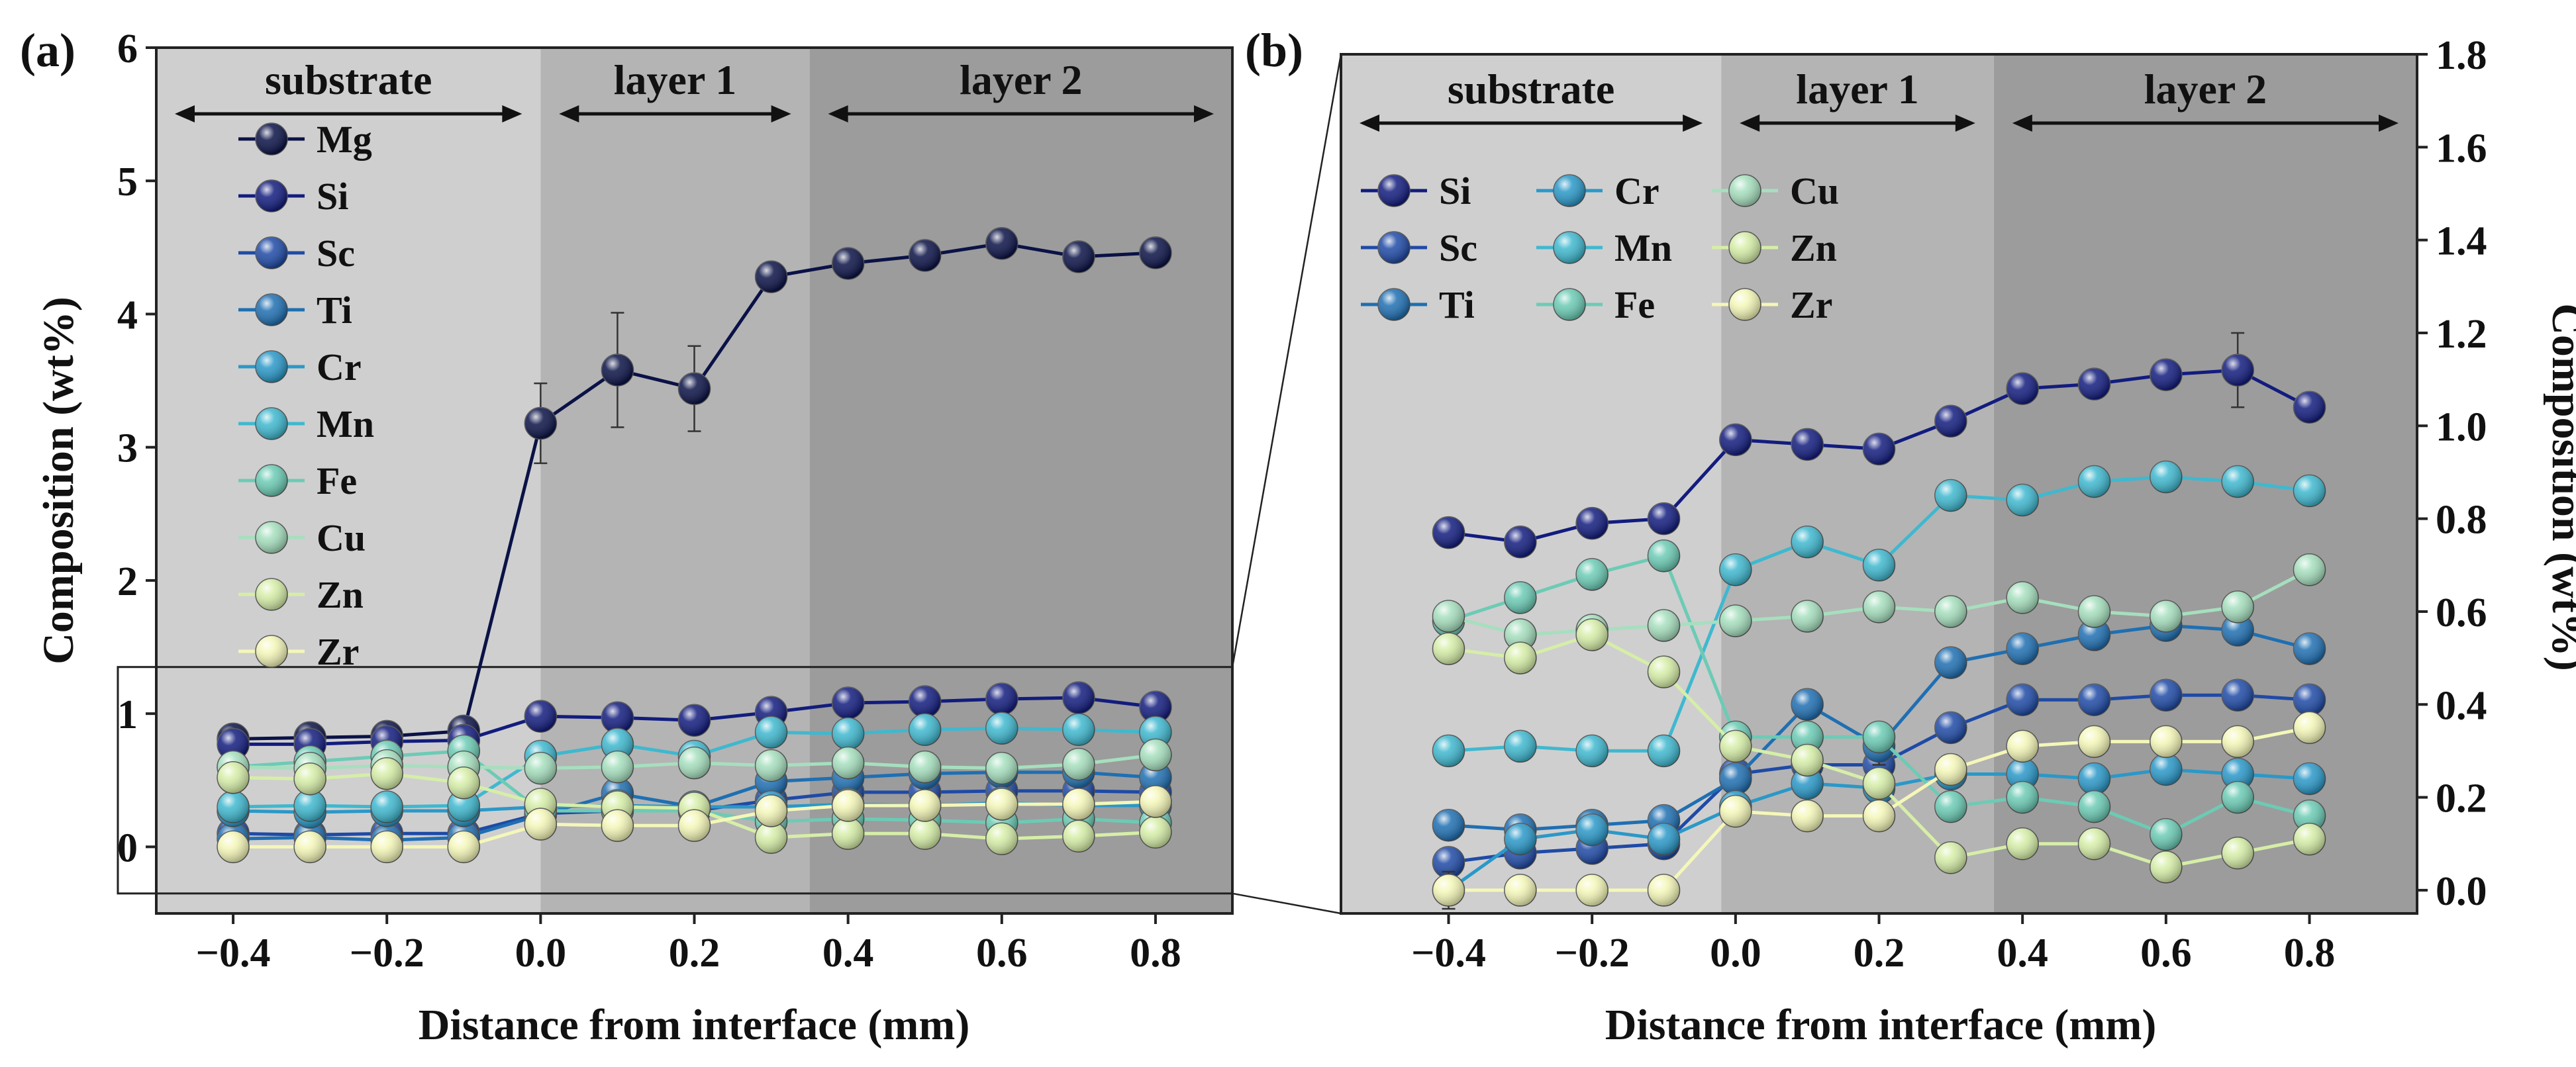 The height and width of the screenshot is (1067, 2576). I want to click on region-0-arrow-head-left, so click(1369, 123).